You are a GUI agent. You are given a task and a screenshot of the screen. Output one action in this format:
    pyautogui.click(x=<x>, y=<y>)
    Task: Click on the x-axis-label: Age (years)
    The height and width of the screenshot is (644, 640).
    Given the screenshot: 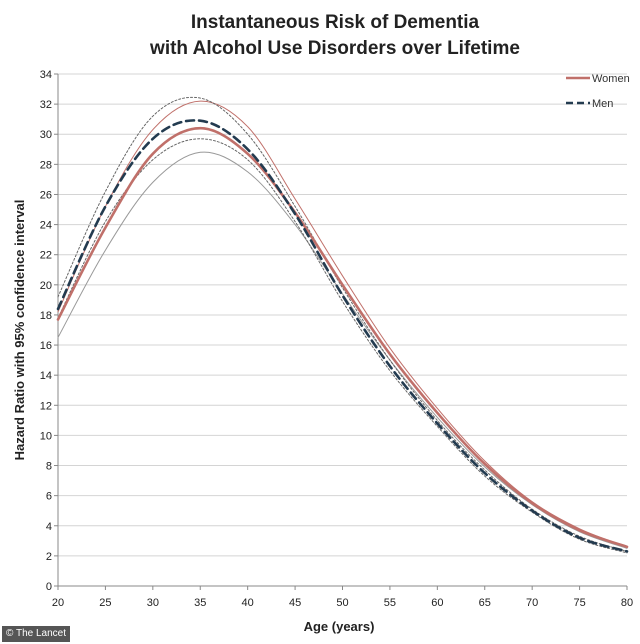 What is the action you would take?
    pyautogui.click(x=339, y=626)
    